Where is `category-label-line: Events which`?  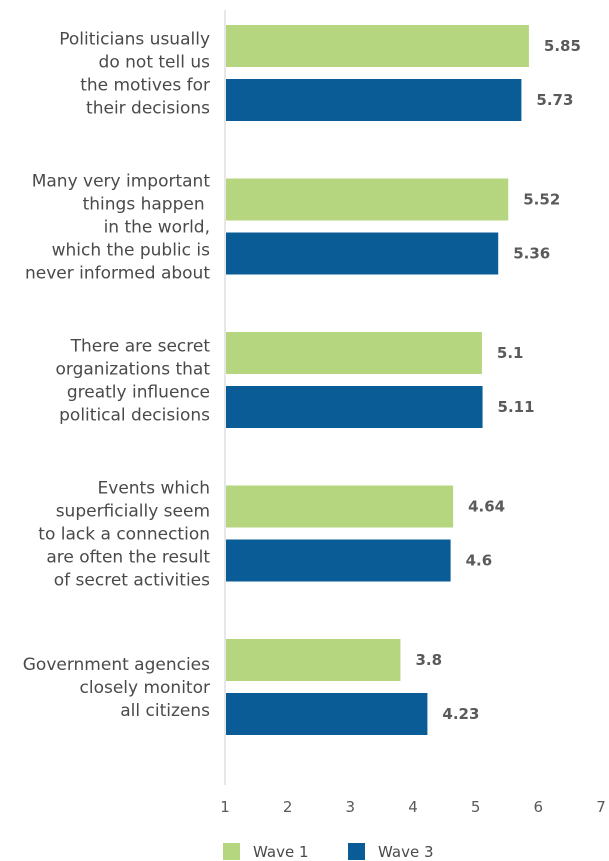 category-label-line: Events which is located at coordinates (154, 489).